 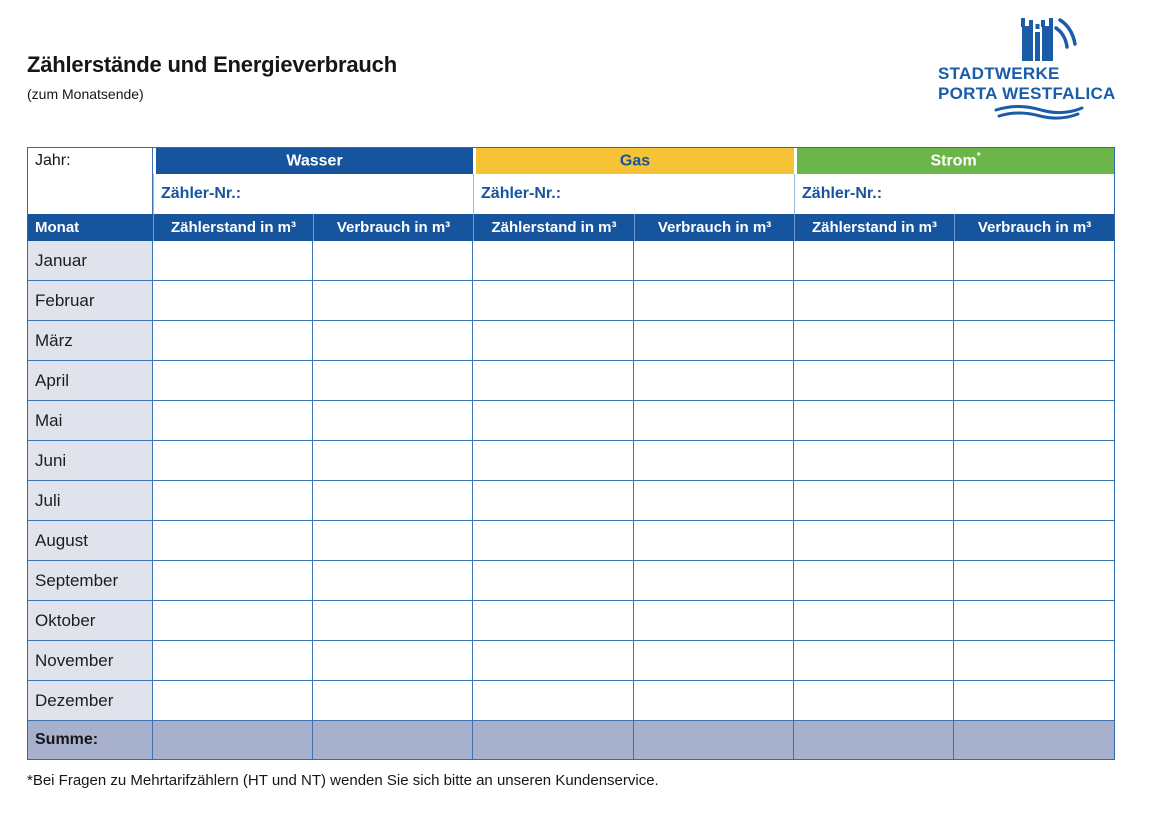 I want to click on month-label: August, so click(x=90, y=541).